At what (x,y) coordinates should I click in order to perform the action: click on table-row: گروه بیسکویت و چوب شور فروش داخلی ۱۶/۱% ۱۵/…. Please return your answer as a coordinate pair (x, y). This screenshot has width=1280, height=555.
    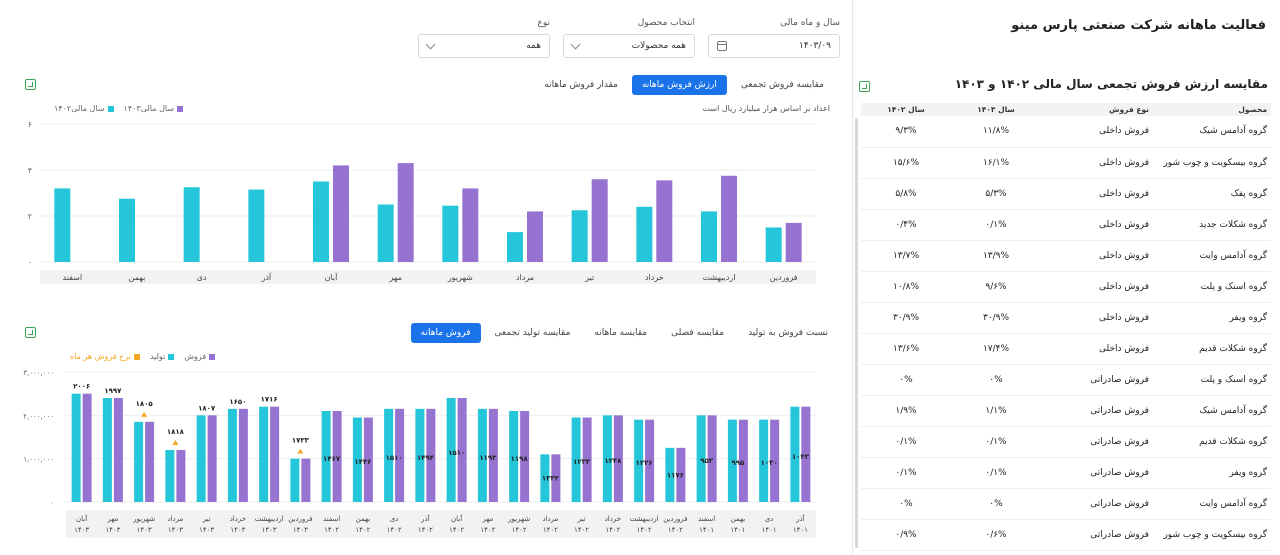
    Looking at the image, I should click on (1066, 163).